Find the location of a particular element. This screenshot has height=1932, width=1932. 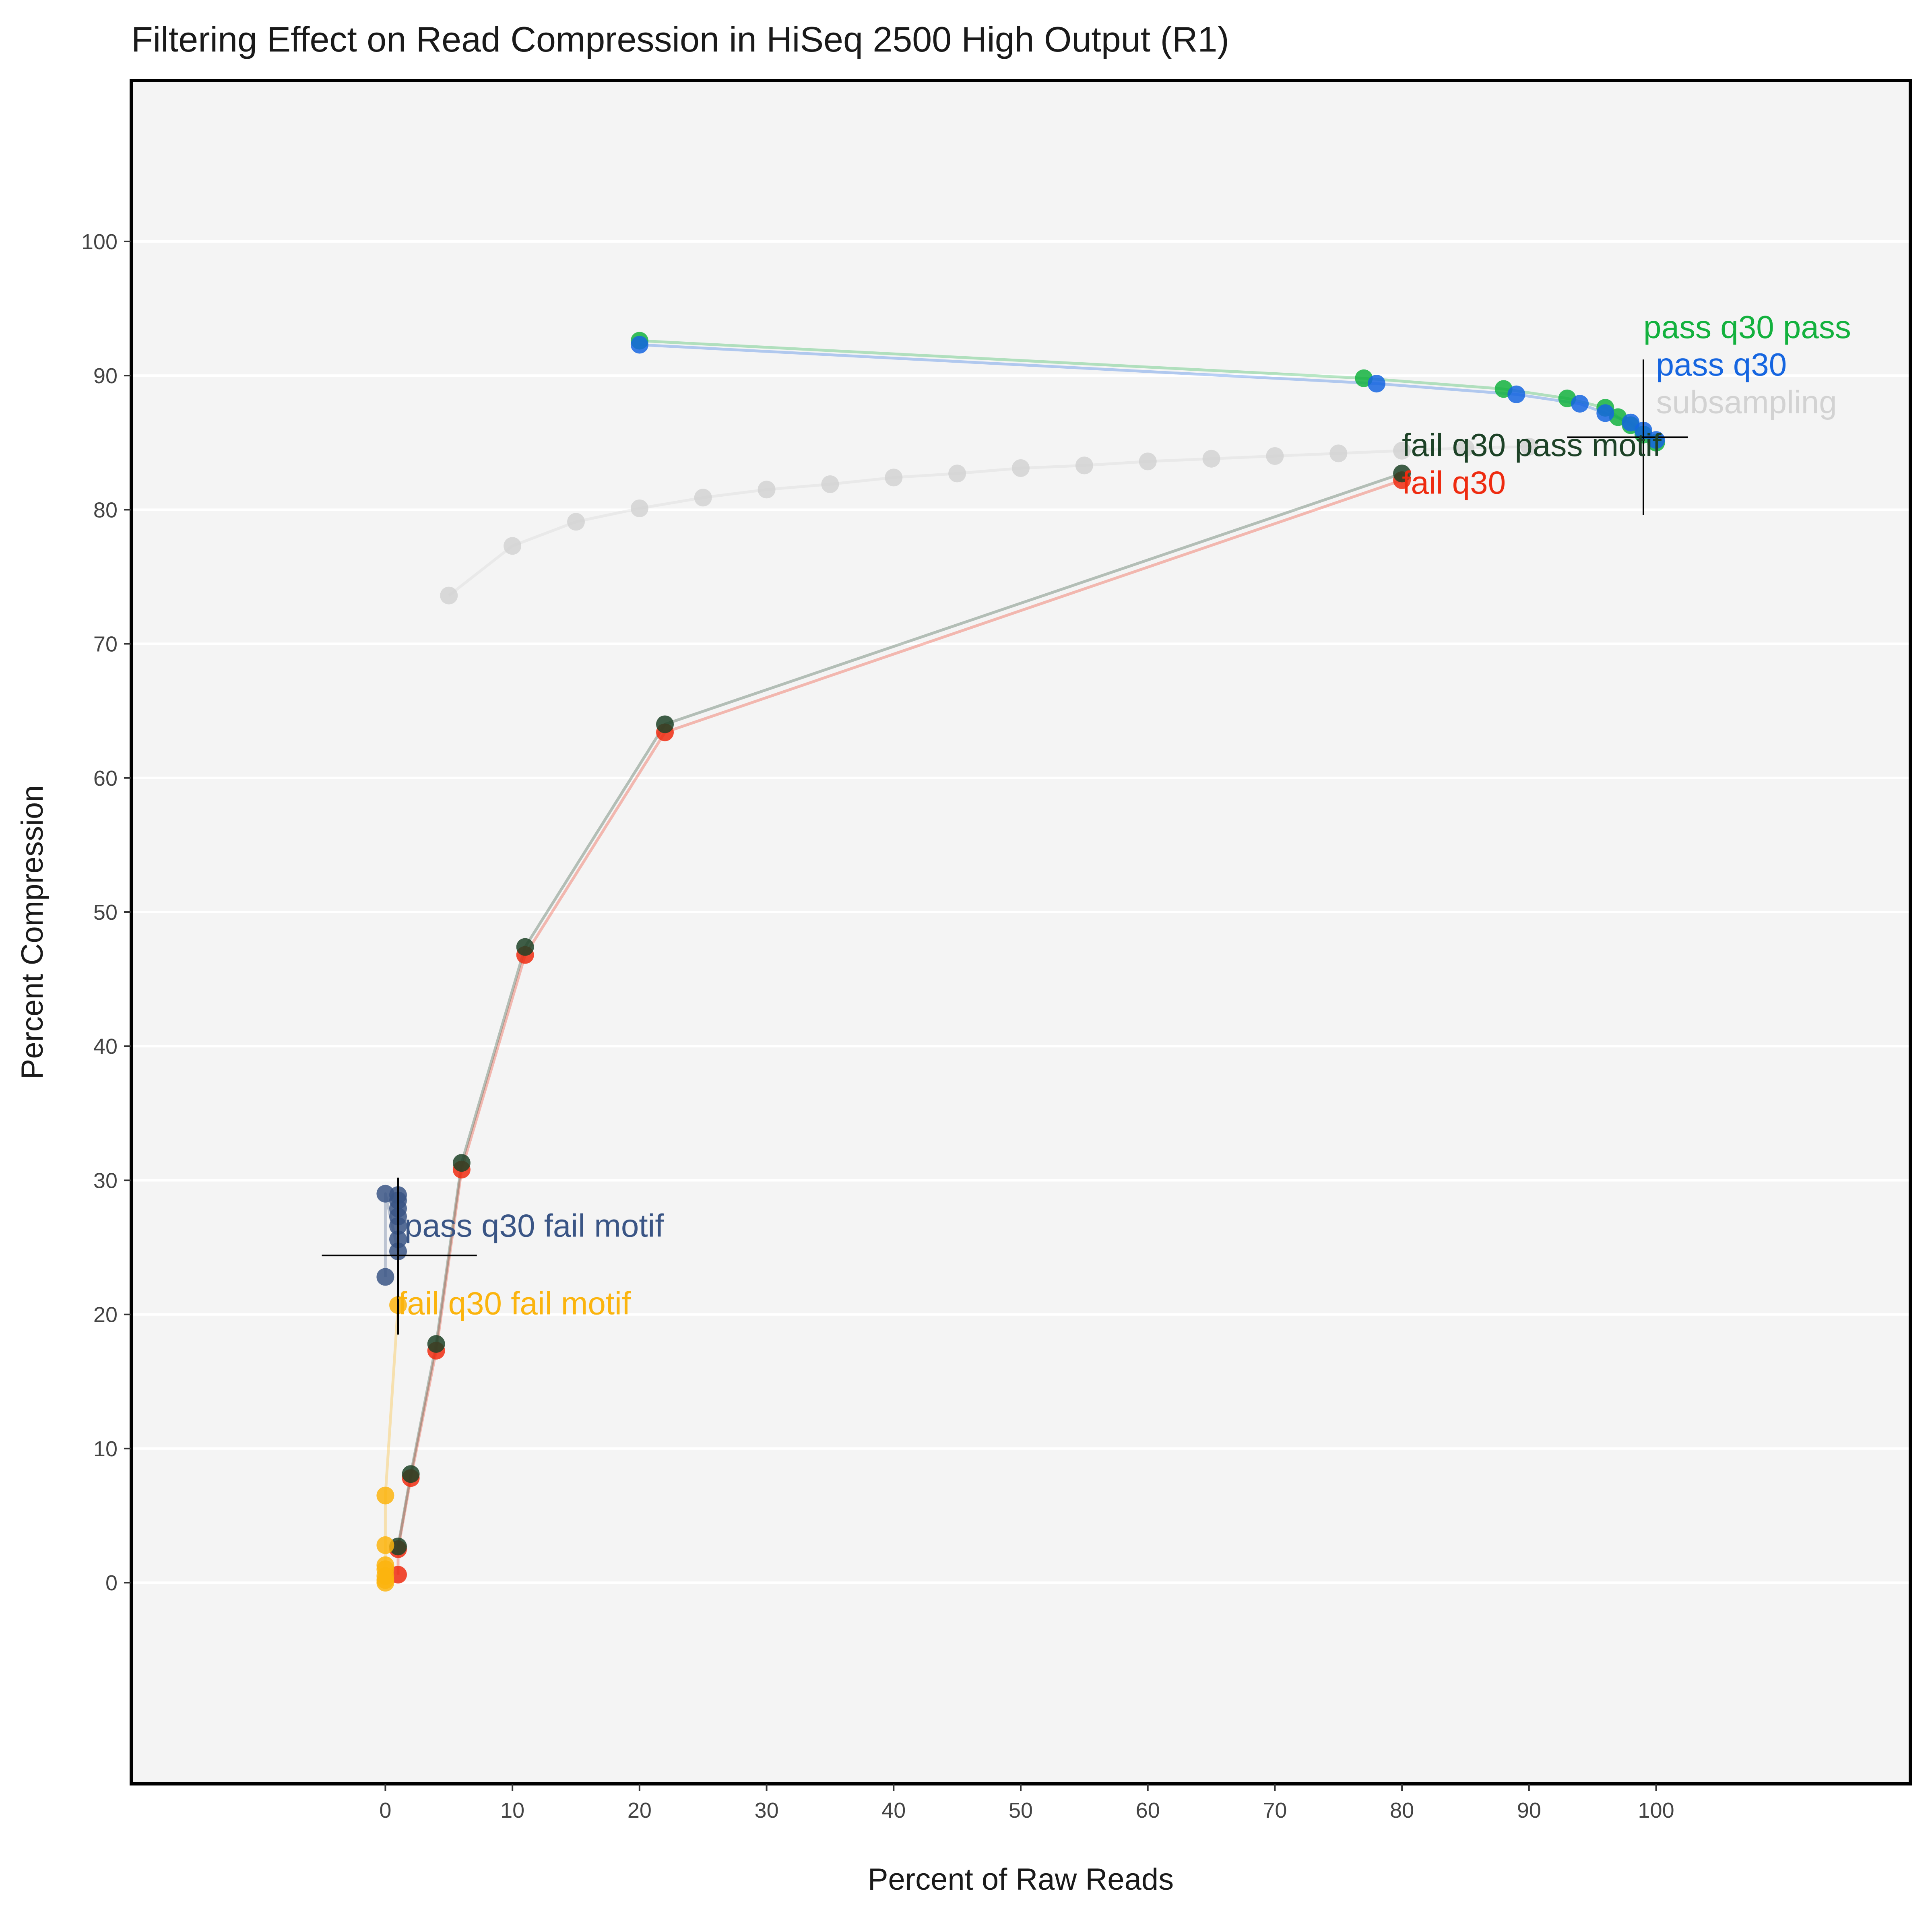

y-tick-label-90: 90 is located at coordinates (106, 376).